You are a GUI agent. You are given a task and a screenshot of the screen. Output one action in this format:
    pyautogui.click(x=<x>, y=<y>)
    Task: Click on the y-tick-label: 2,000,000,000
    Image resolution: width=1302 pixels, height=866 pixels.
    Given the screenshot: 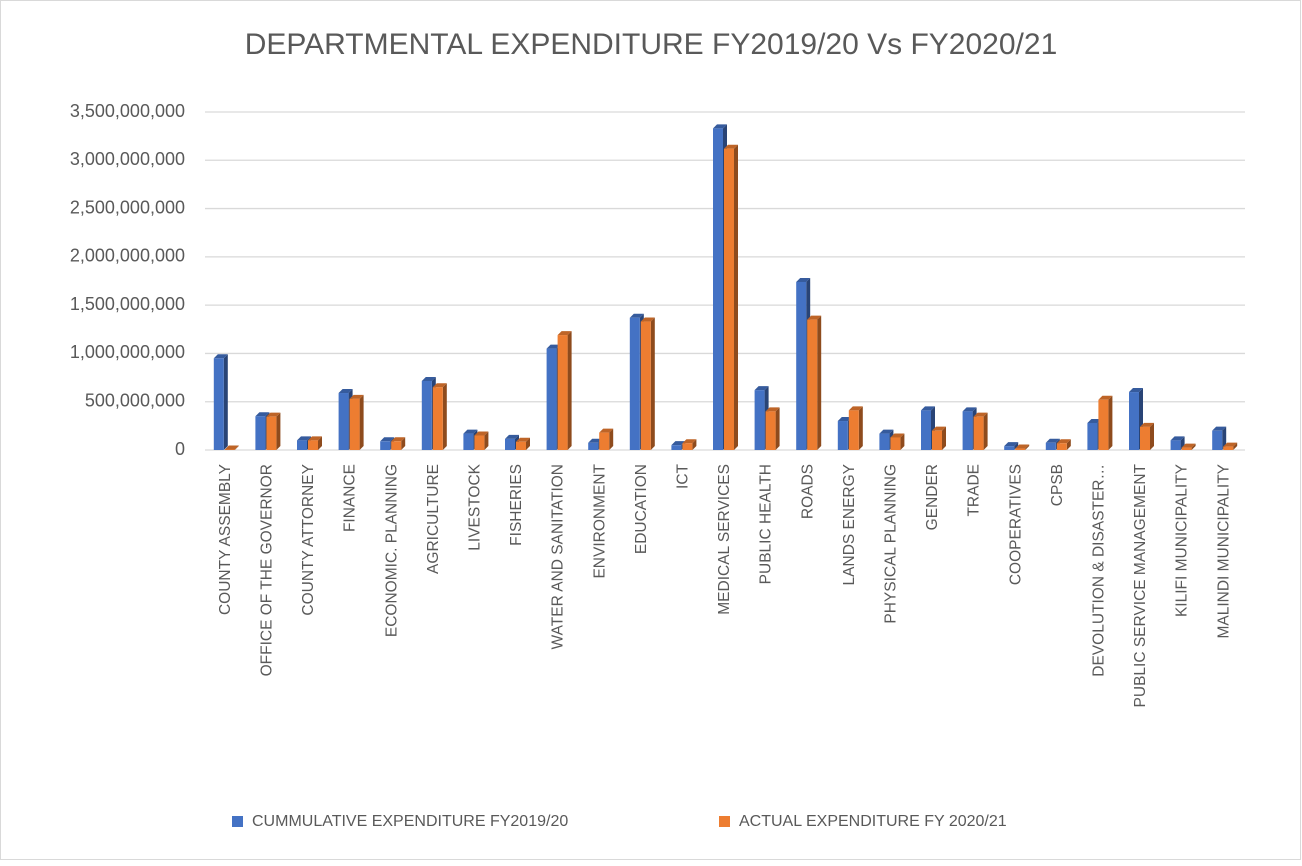 What is the action you would take?
    pyautogui.click(x=127, y=256)
    